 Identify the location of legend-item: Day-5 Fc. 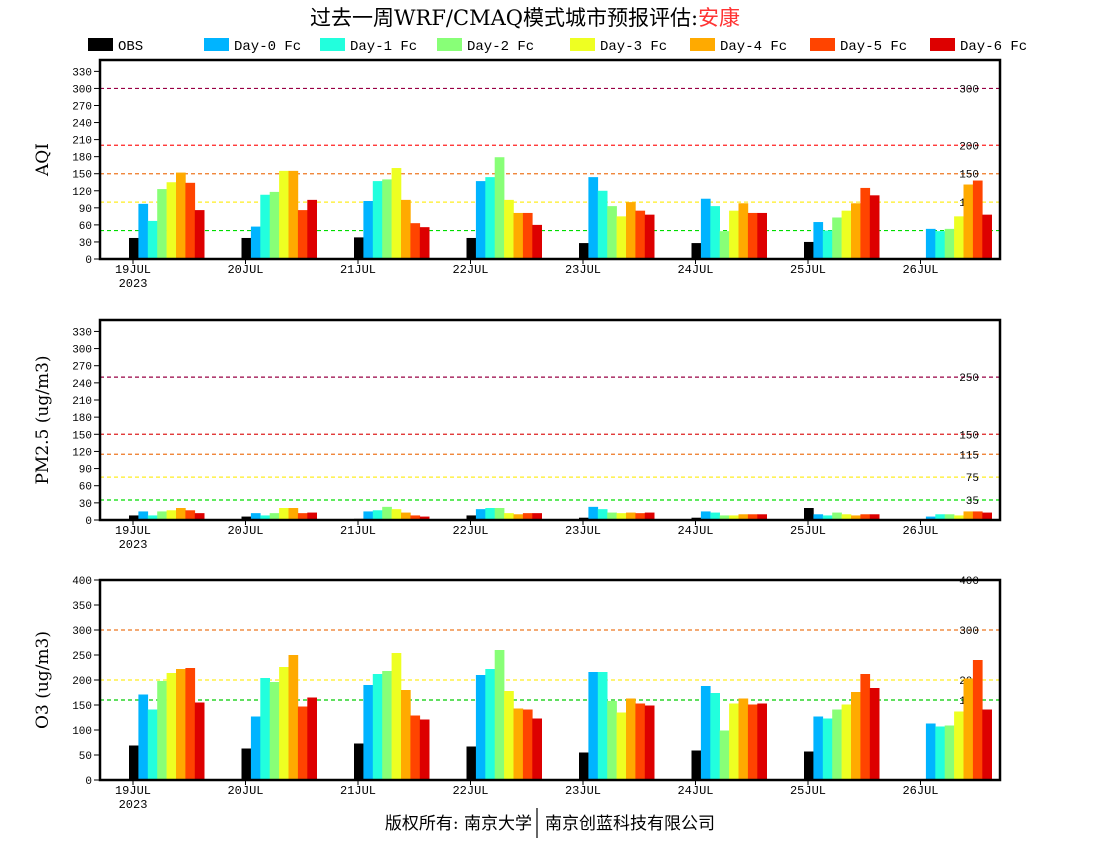
(858, 46).